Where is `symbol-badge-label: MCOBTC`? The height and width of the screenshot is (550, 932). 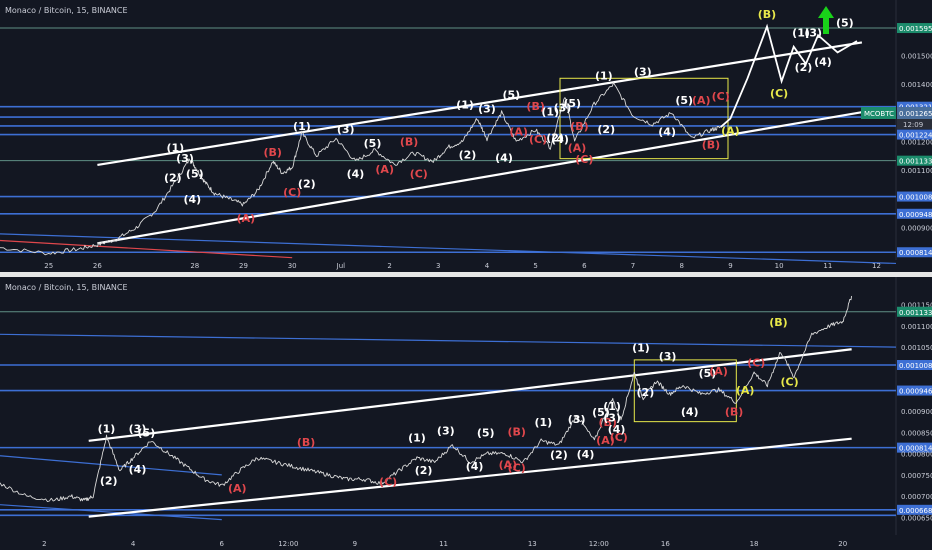
symbol-badge-label: MCOBTC is located at coordinates (879, 114).